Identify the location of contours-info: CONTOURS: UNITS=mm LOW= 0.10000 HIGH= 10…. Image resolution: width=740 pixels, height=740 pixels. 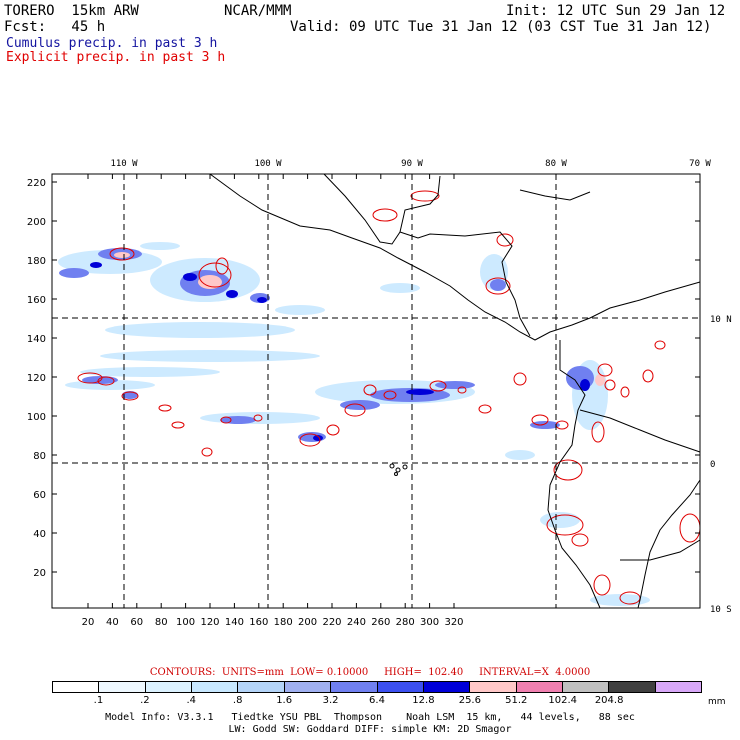
(370, 672).